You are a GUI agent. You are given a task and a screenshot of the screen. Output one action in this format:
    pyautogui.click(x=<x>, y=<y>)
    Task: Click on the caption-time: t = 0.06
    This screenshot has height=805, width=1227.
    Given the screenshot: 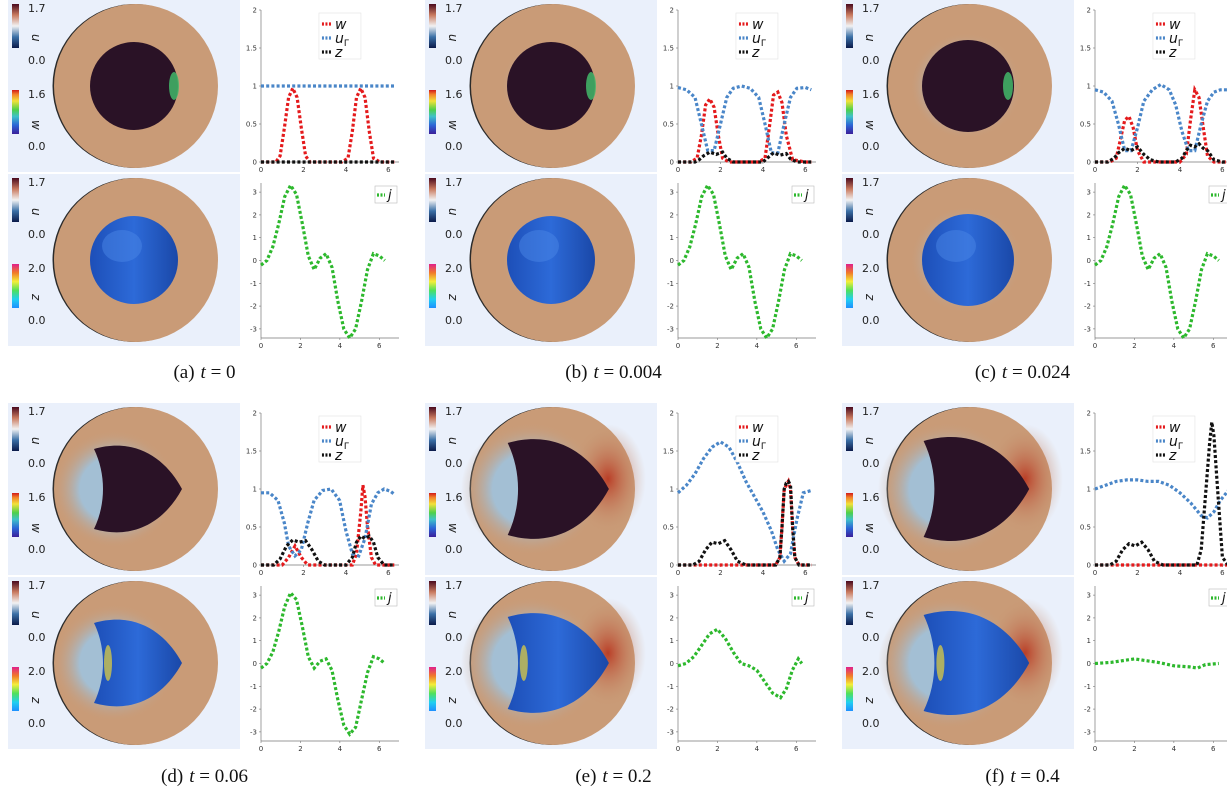 What is the action you would take?
    pyautogui.click(x=218, y=776)
    